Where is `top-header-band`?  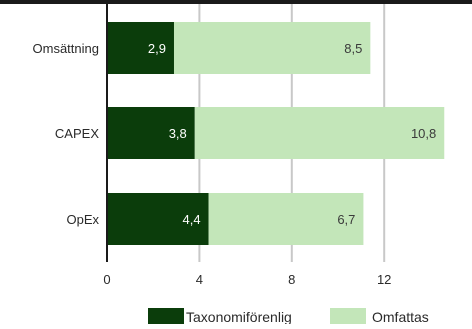 top-header-band is located at coordinates (236, 2).